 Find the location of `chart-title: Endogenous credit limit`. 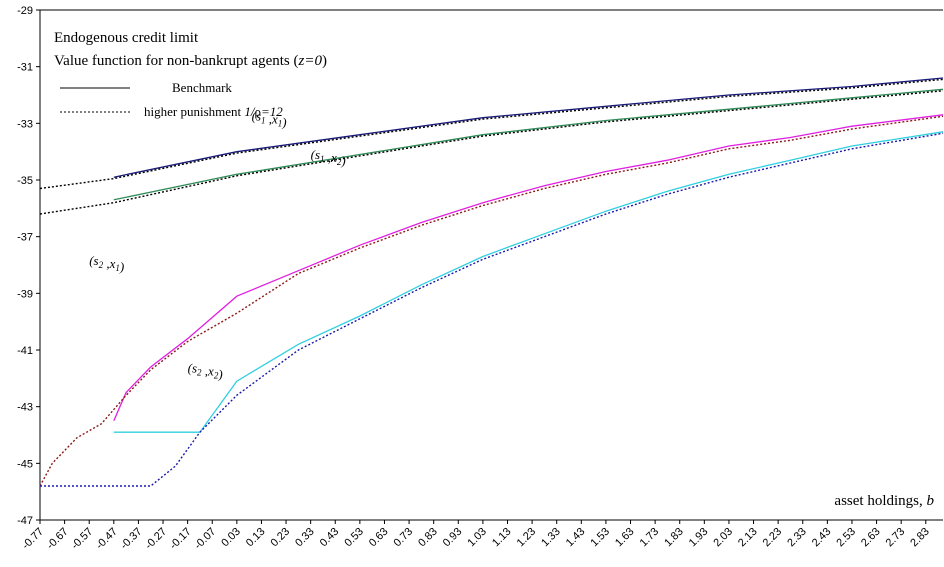

chart-title: Endogenous credit limit is located at coordinates (126, 38).